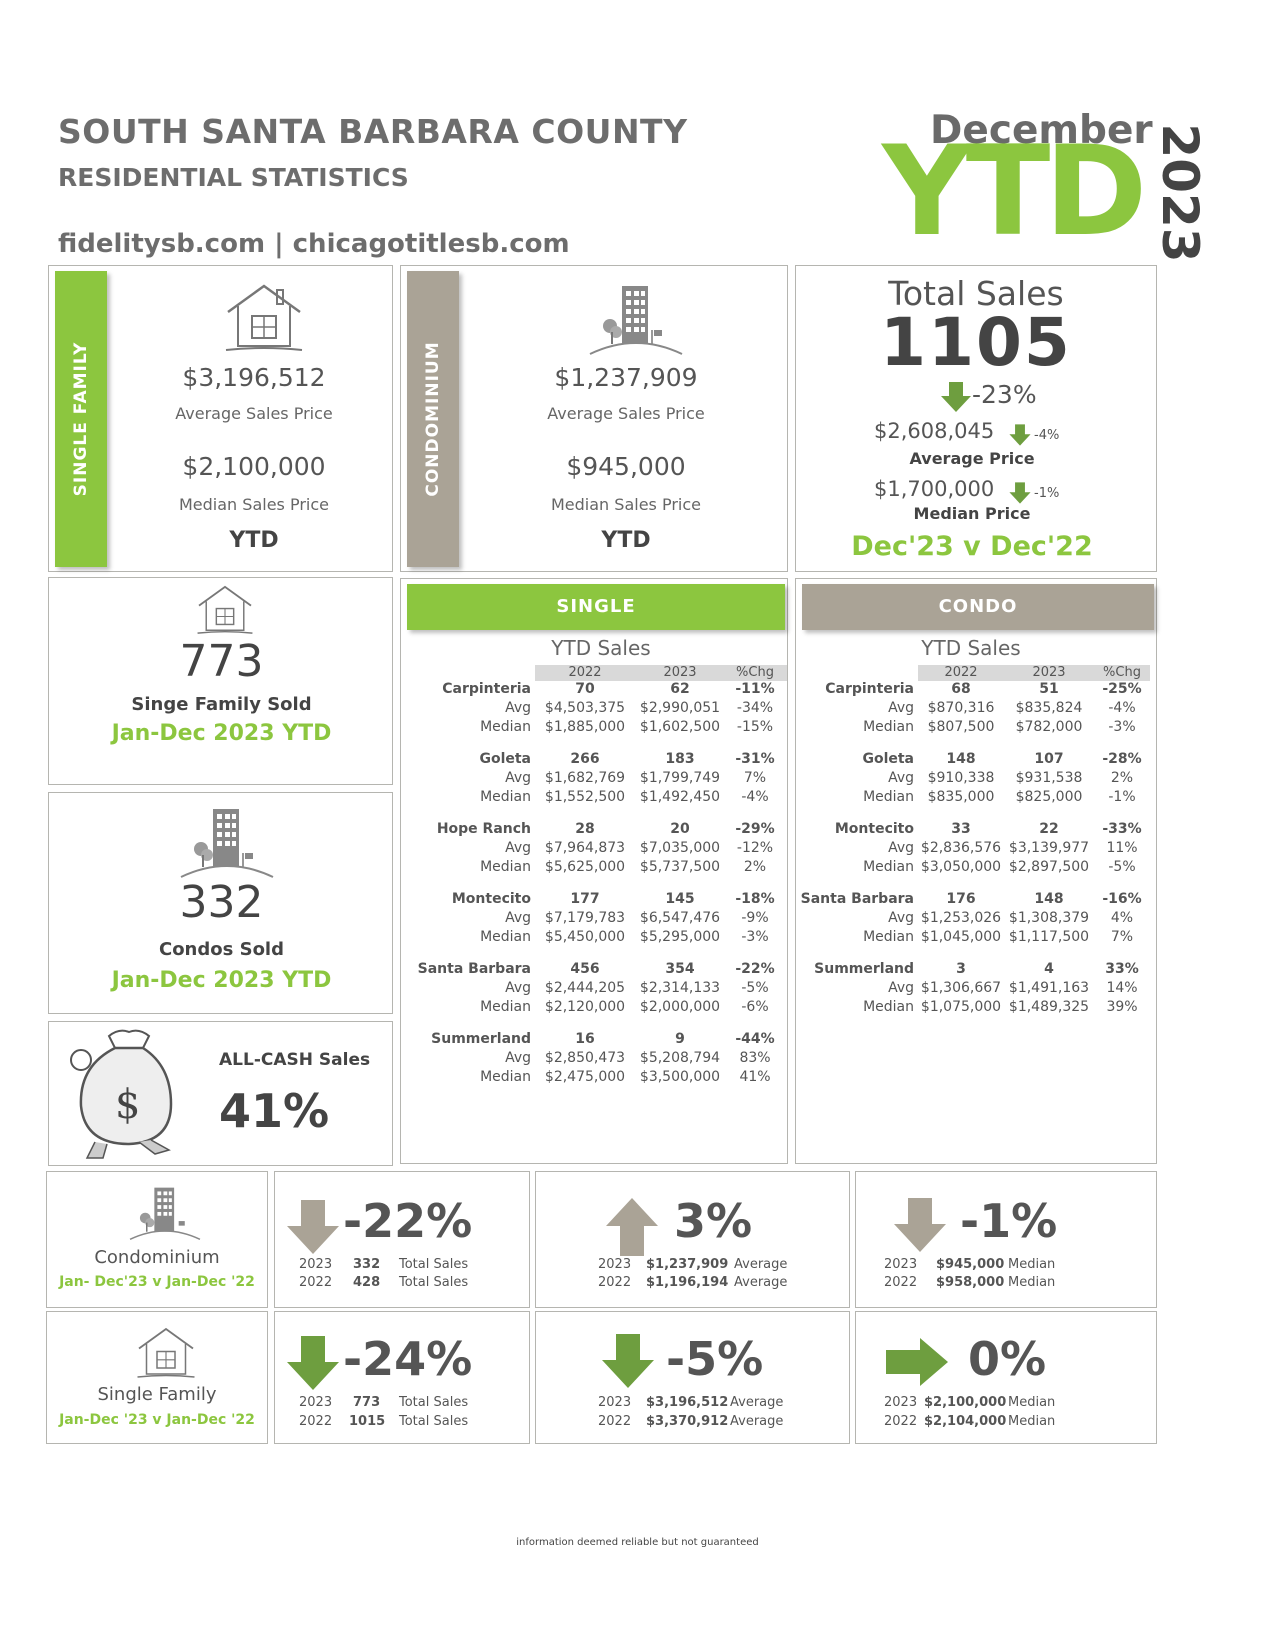 This screenshot has width=1275, height=1650. Describe the element at coordinates (755, 797) in the screenshot. I see `pct-change: -4%` at that location.